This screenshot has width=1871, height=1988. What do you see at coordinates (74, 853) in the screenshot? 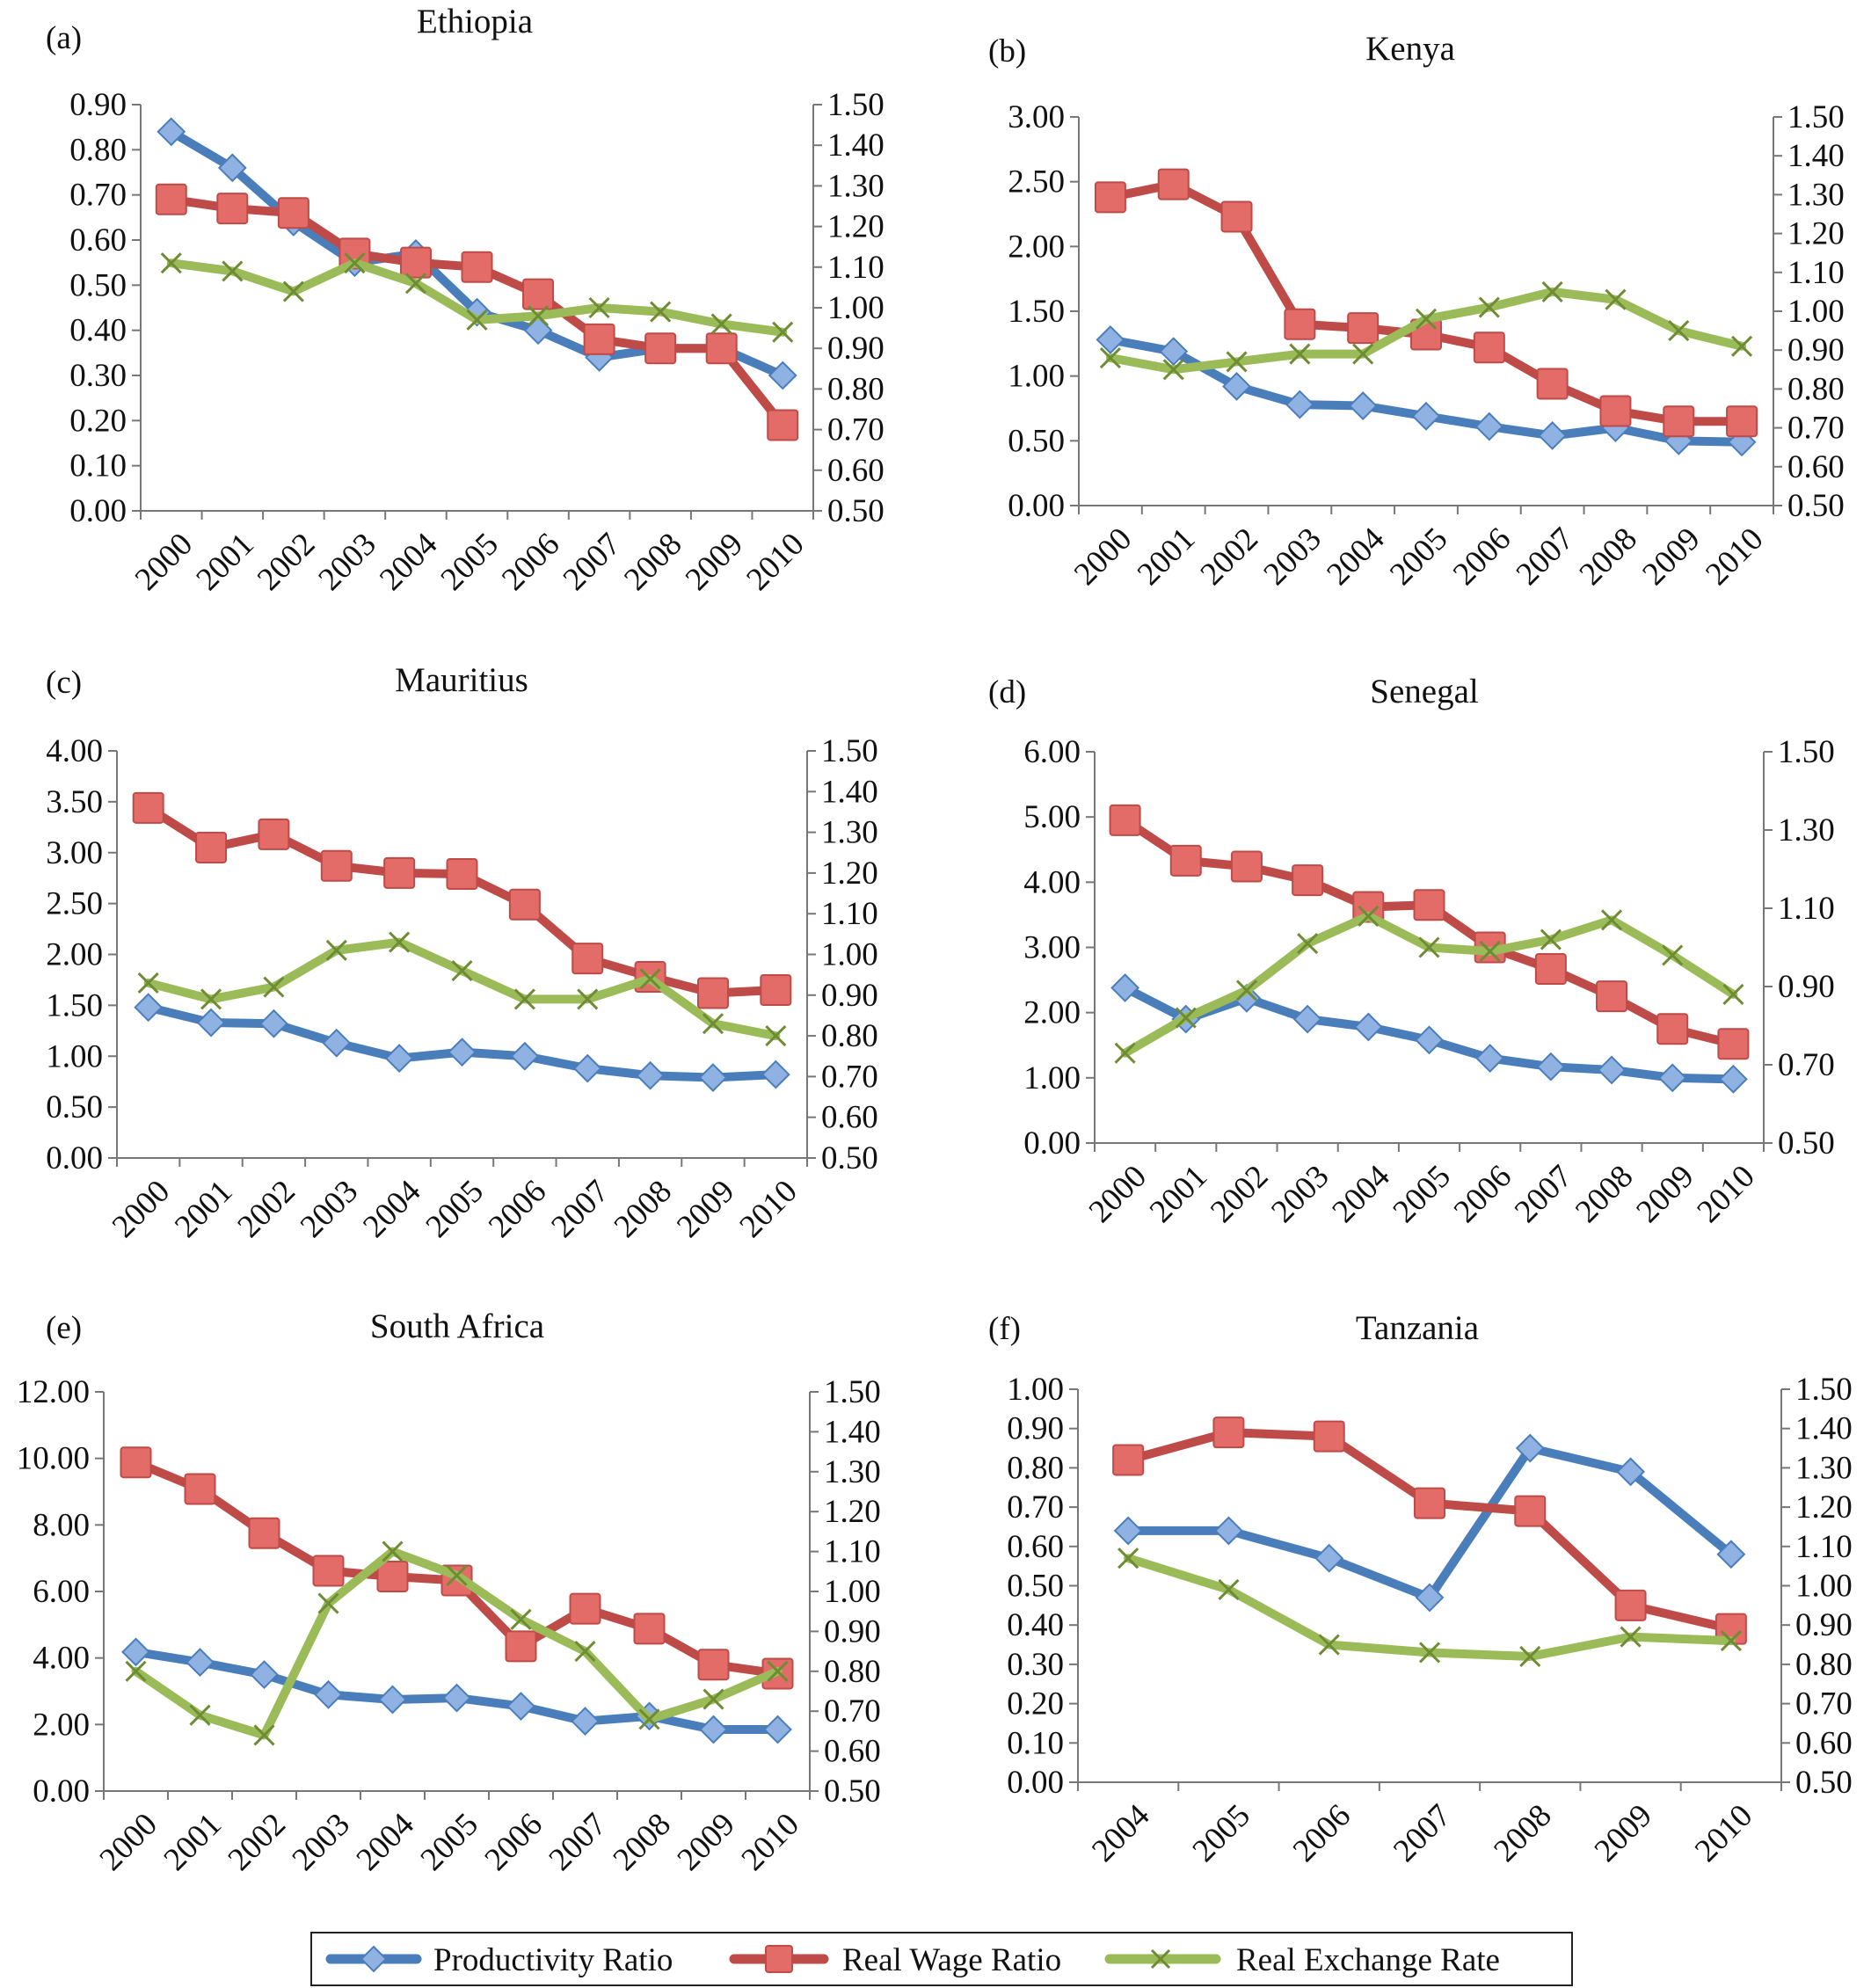
I see `left-tick-label: 3.00` at bounding box center [74, 853].